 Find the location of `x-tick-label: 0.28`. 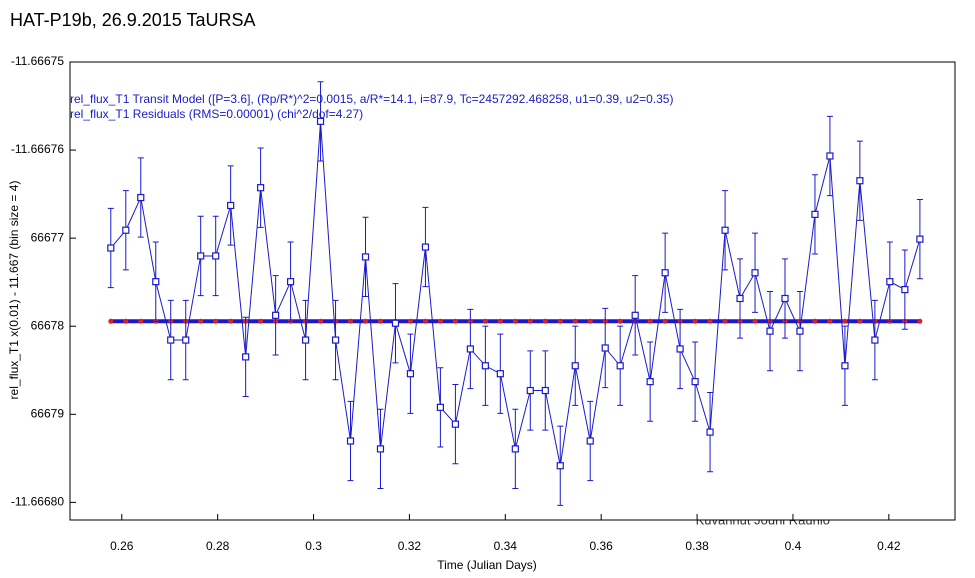

x-tick-label: 0.28 is located at coordinates (218, 546).